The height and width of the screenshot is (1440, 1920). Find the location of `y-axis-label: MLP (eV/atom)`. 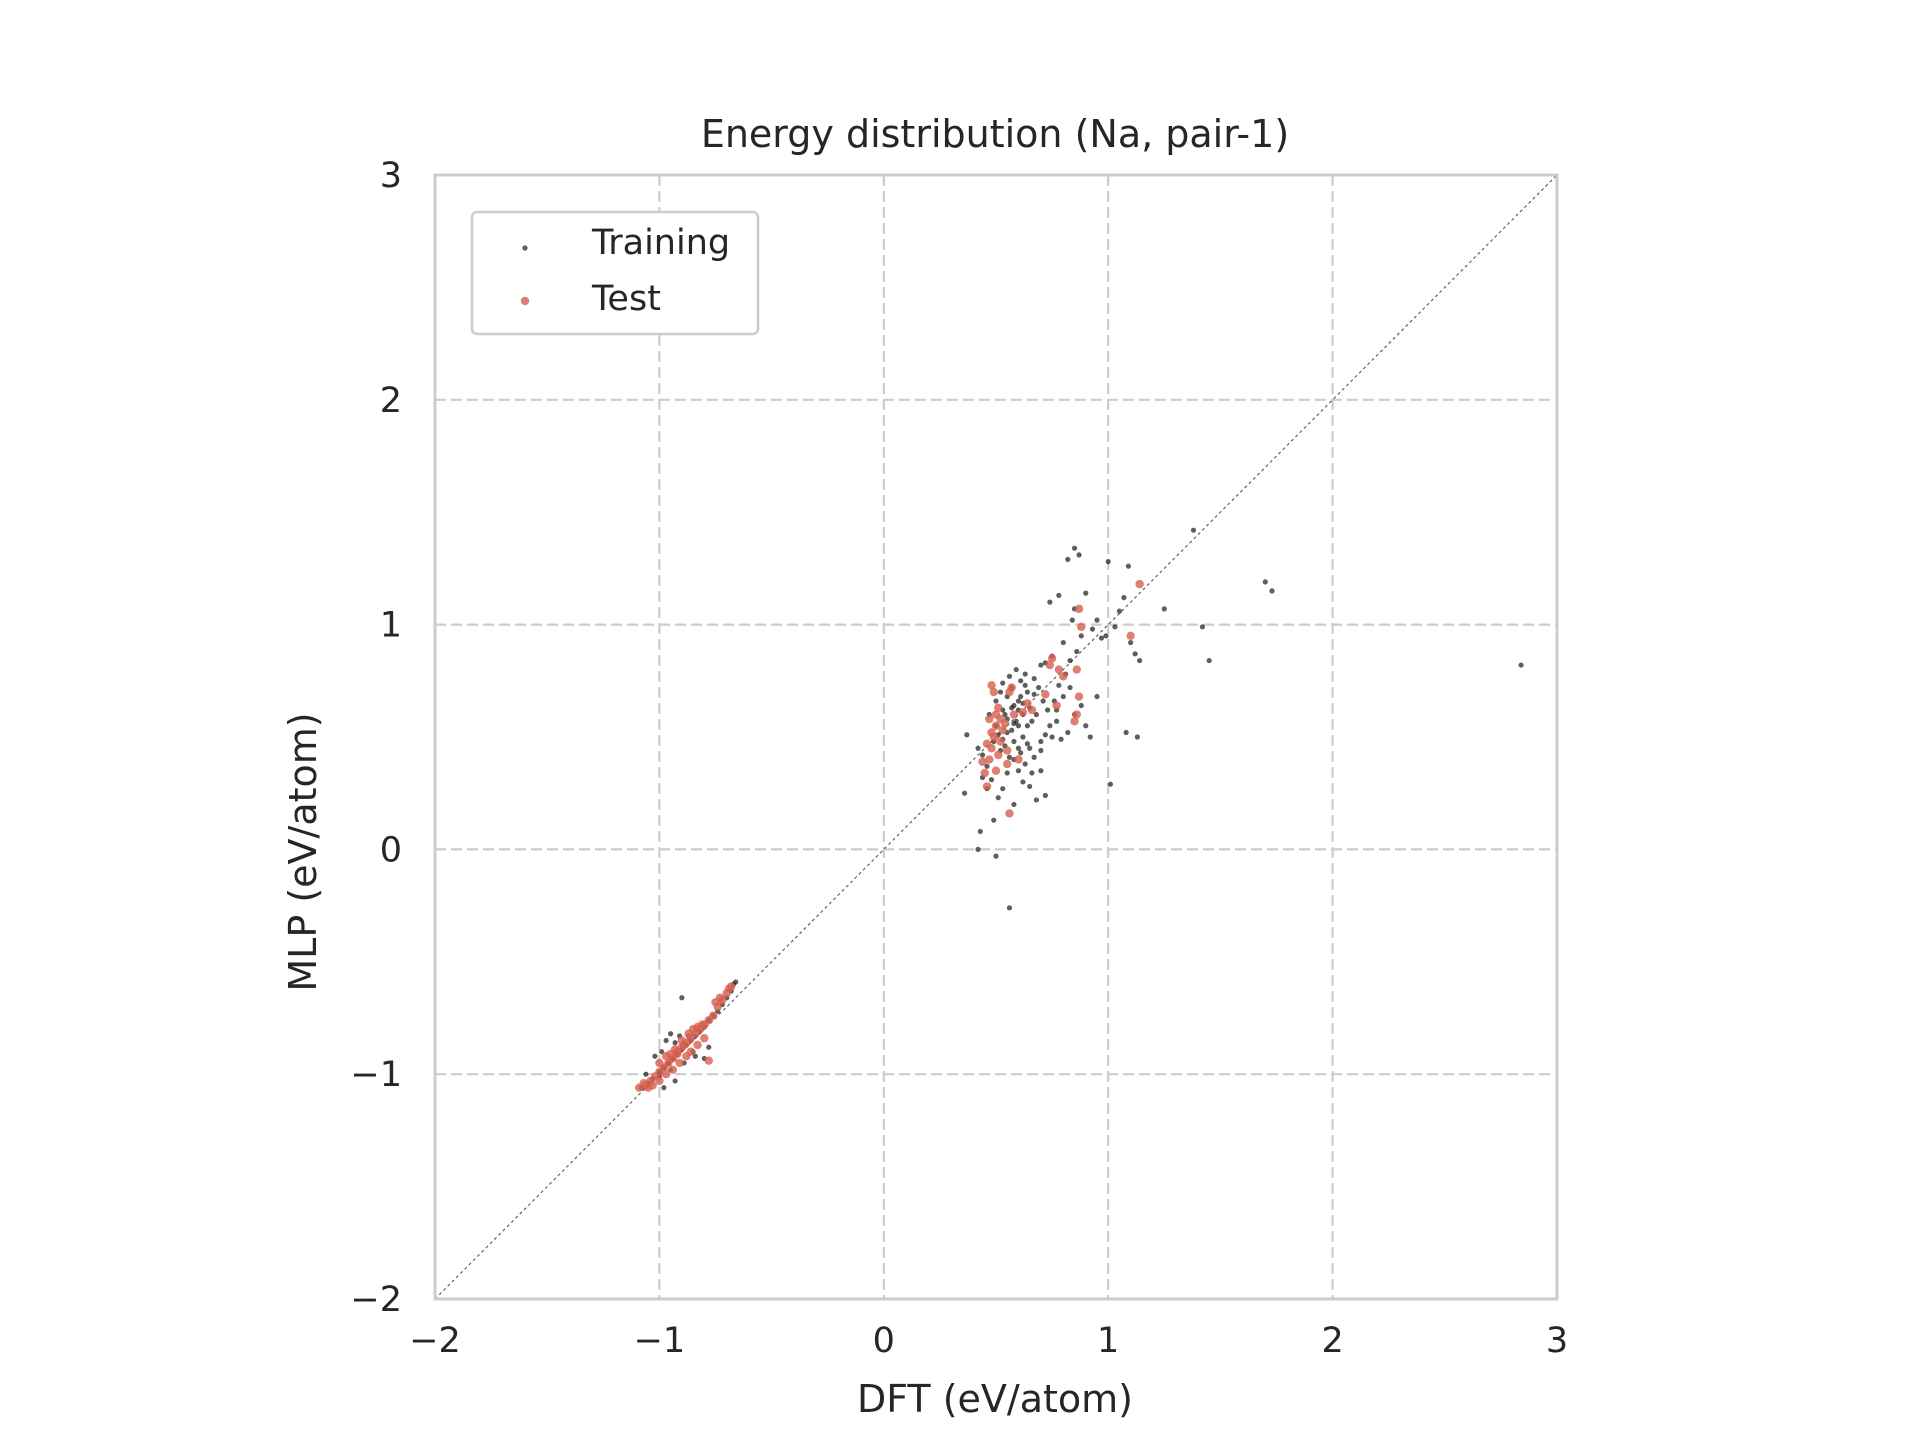

y-axis-label: MLP (eV/atom) is located at coordinates (303, 851).